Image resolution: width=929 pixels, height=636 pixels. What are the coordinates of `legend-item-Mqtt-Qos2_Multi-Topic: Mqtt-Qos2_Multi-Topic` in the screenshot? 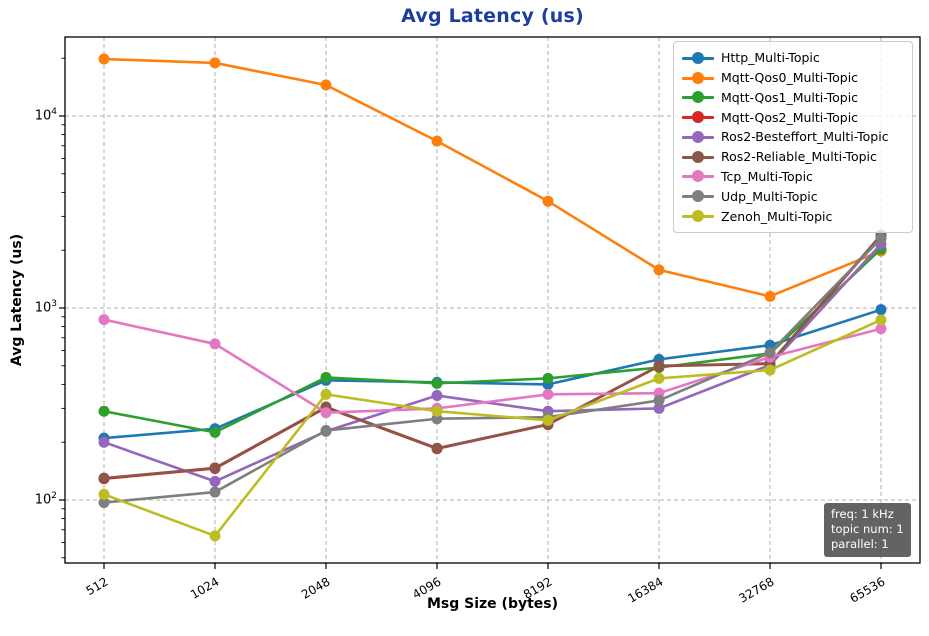 It's located at (793, 117).